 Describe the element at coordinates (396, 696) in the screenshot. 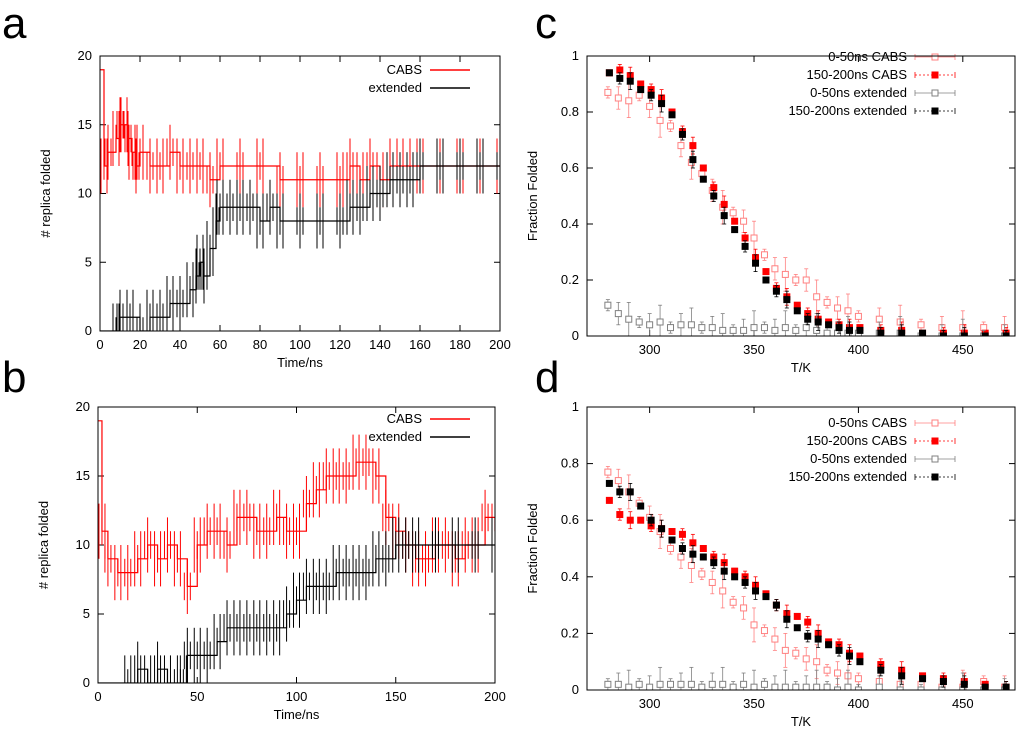

I see `x-tick-label: 150` at that location.